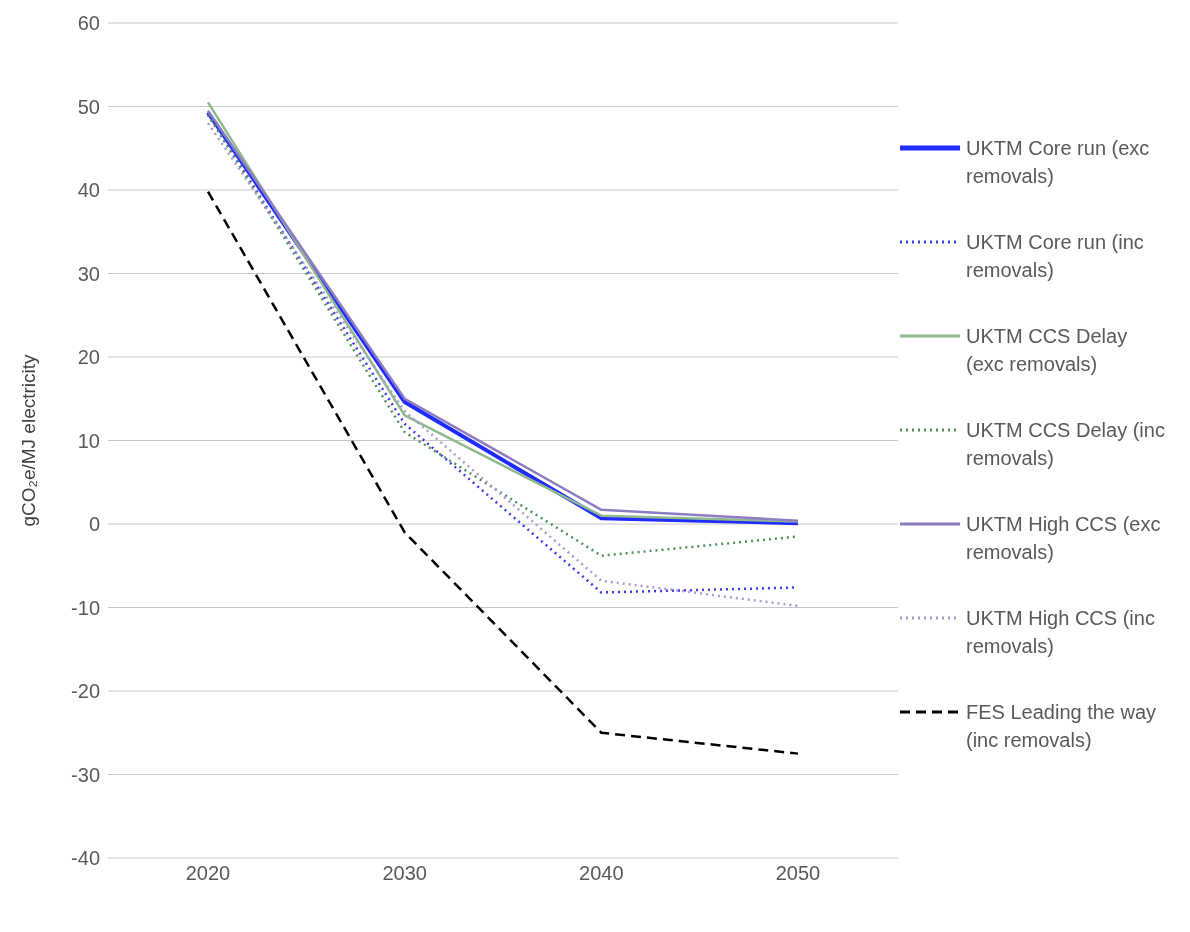  What do you see at coordinates (85, 607) in the screenshot?
I see `y-tick-label: -10` at bounding box center [85, 607].